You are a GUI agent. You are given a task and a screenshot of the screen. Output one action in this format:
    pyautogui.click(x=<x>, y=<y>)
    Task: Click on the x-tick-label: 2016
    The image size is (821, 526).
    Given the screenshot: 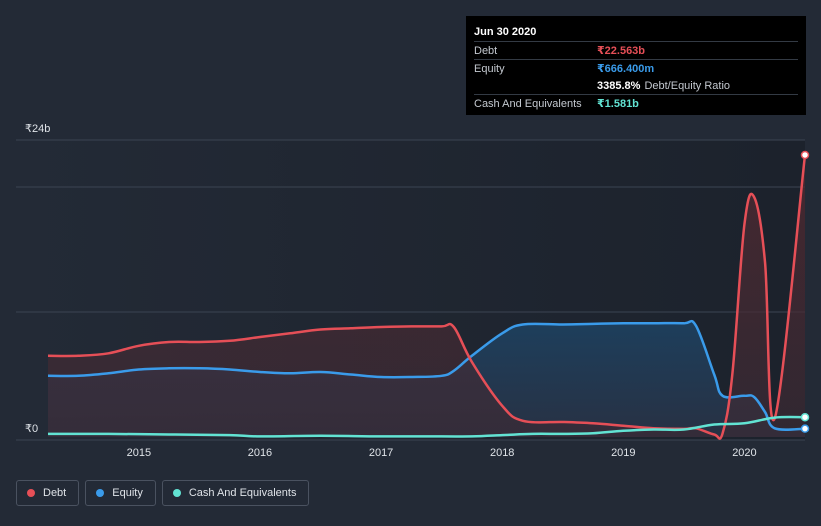 What is the action you would take?
    pyautogui.click(x=260, y=453)
    